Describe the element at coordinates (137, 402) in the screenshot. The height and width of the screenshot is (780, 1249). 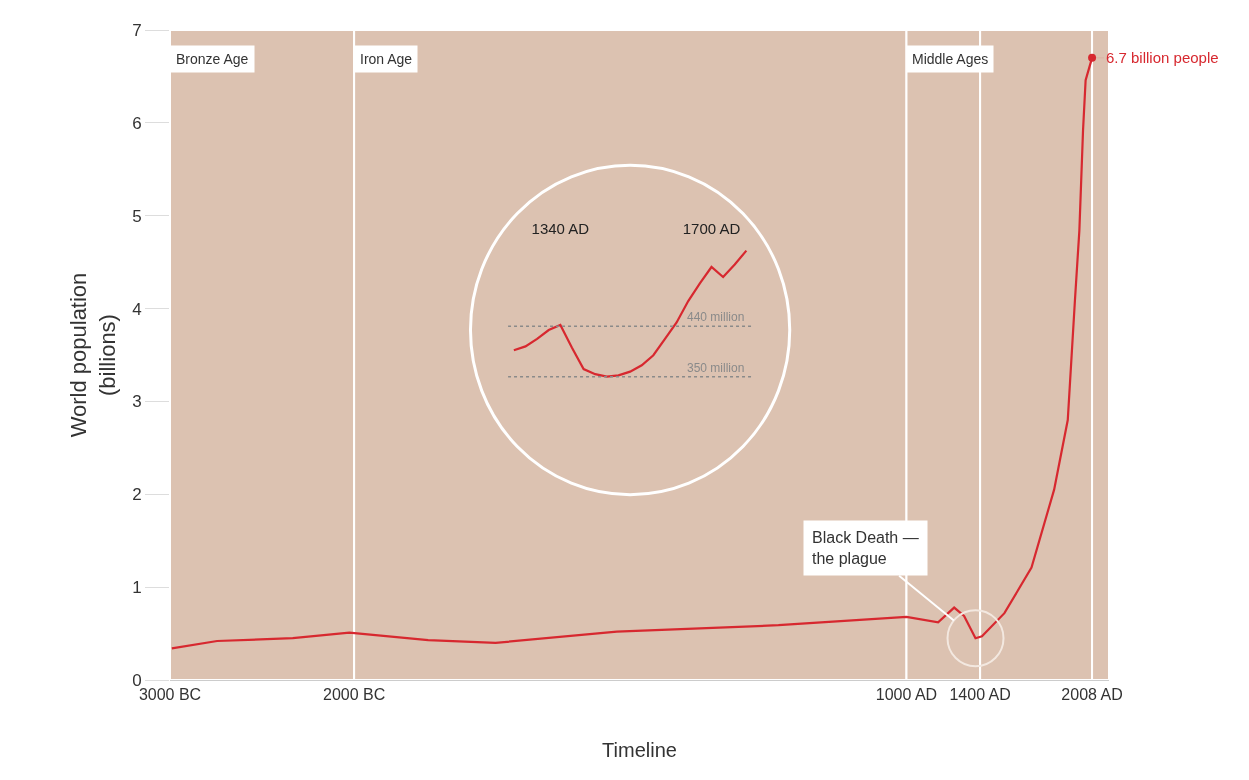
I see `y-tick-label: 3` at that location.